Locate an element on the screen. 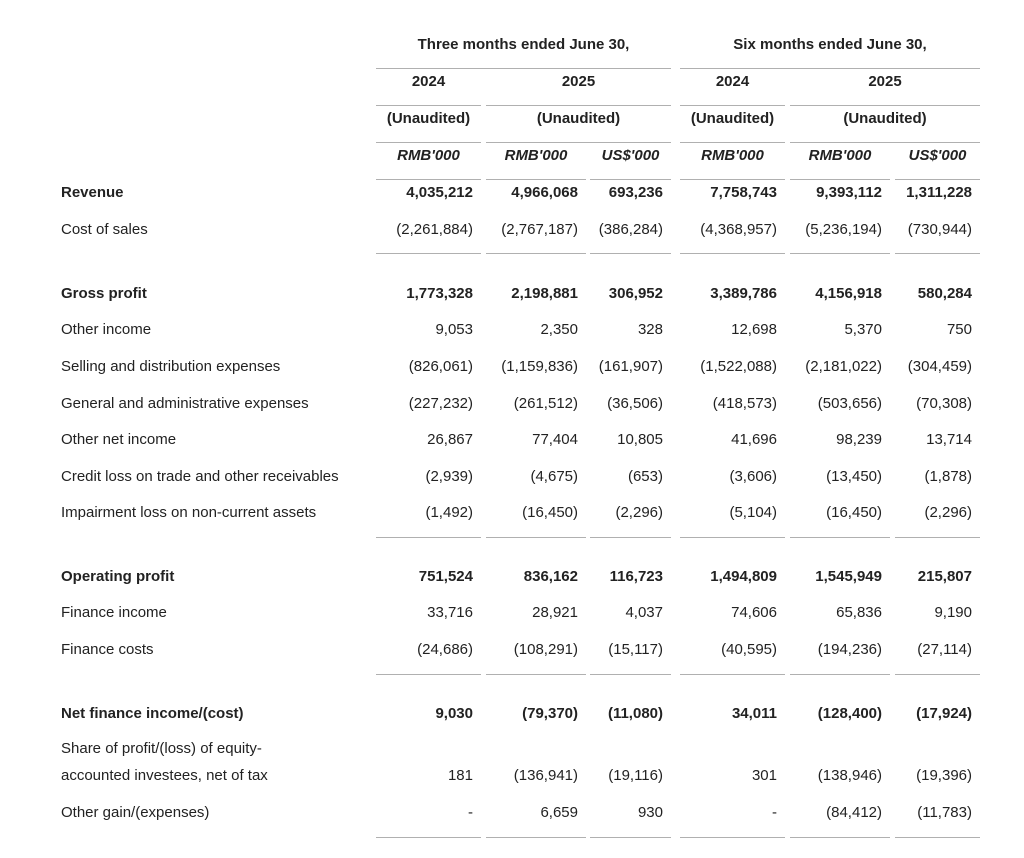 This screenshot has height=858, width=1024. cell-value: (653) is located at coordinates (645, 476).